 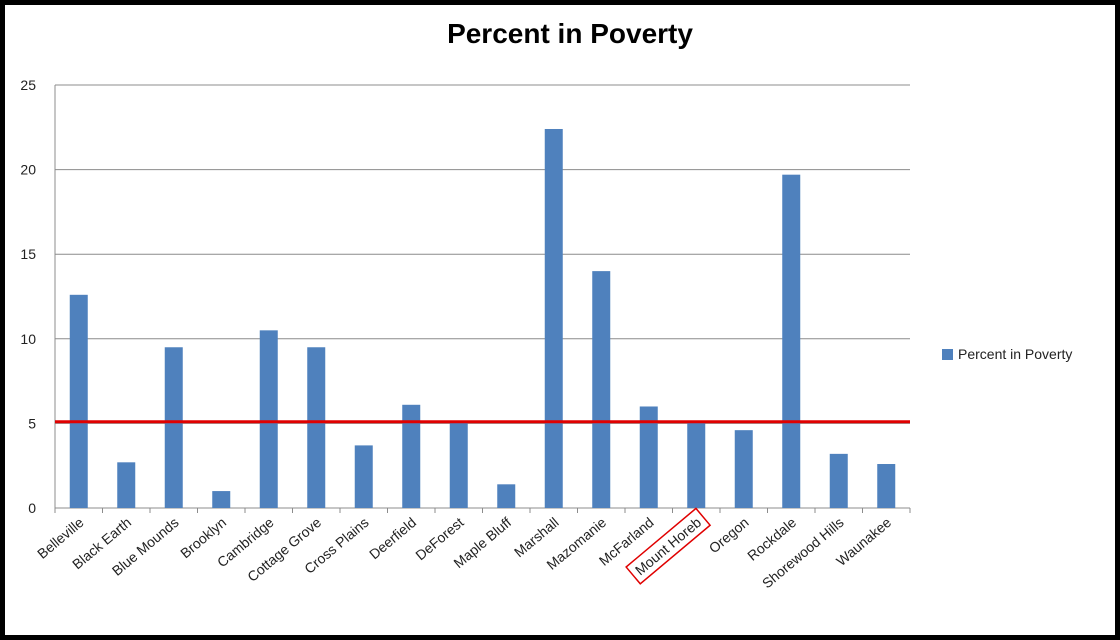 What do you see at coordinates (1015, 354) in the screenshot?
I see `legend-label: Percent in Poverty` at bounding box center [1015, 354].